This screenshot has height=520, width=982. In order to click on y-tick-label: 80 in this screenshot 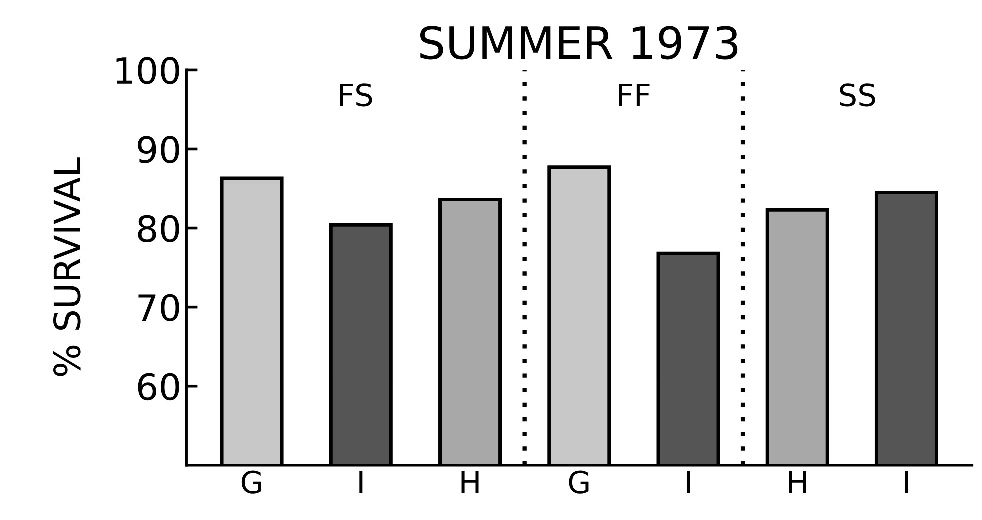, I will do `click(159, 229)`.